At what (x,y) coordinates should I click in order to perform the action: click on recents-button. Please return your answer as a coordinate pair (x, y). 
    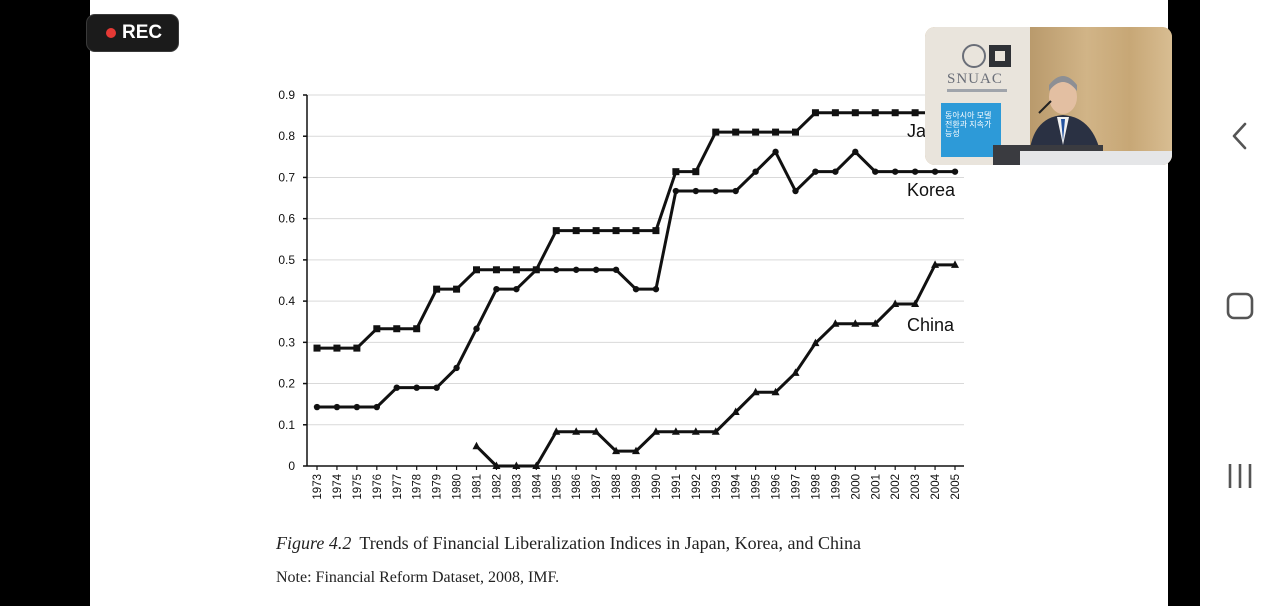
    Looking at the image, I should click on (1240, 476).